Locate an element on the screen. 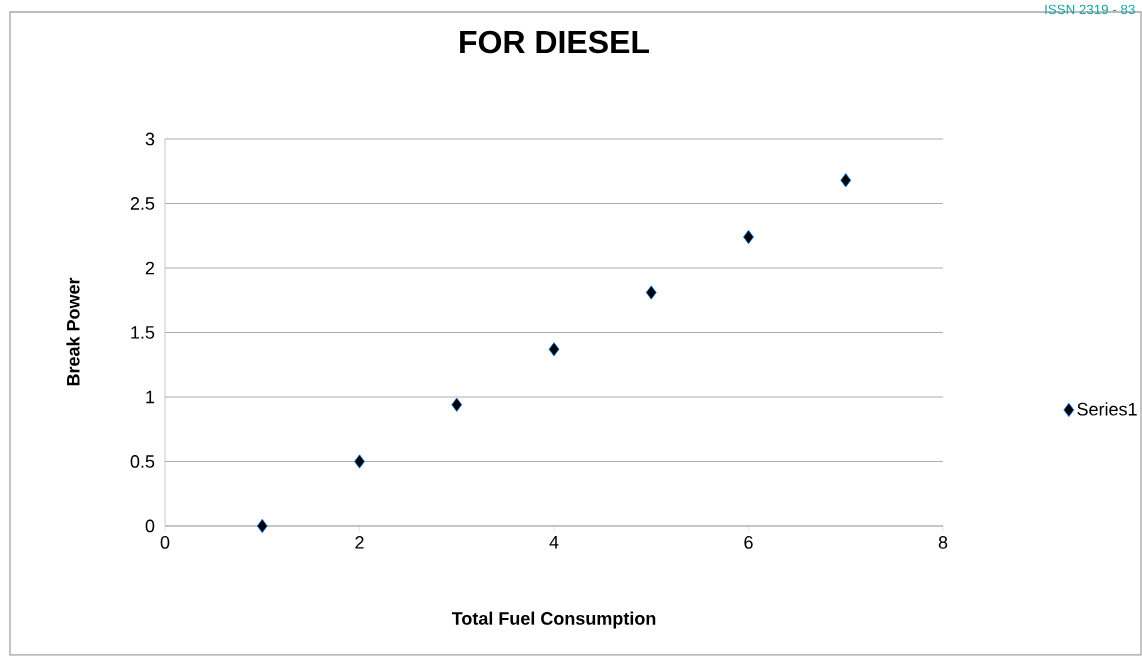  y-tick-label: 3 is located at coordinates (150, 139).